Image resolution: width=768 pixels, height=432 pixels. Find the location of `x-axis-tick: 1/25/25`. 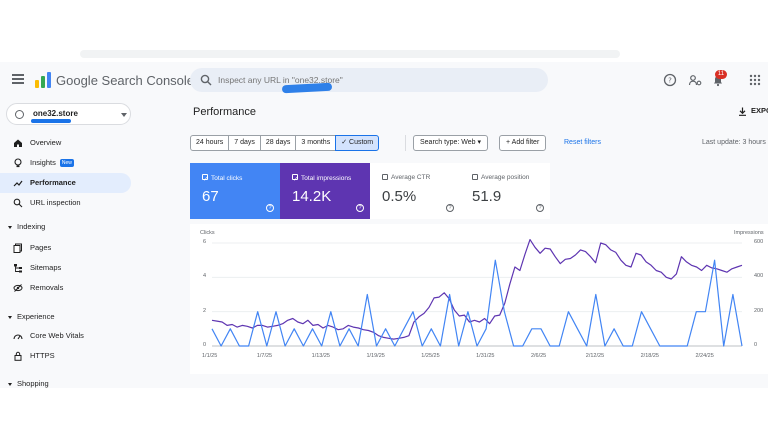

x-axis-tick: 1/25/25 is located at coordinates (430, 356).